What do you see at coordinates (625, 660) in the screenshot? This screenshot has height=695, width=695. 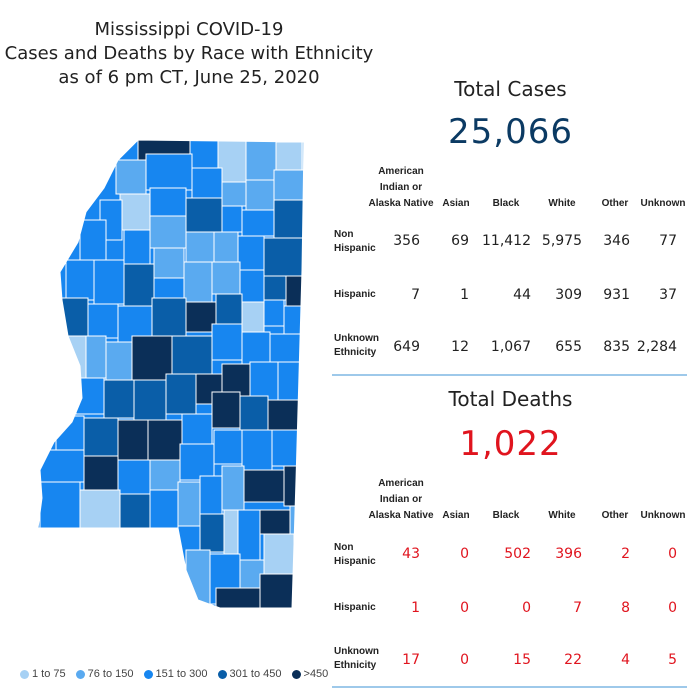 I see `deaths-cell-unknown-ethnicity-4: 4` at bounding box center [625, 660].